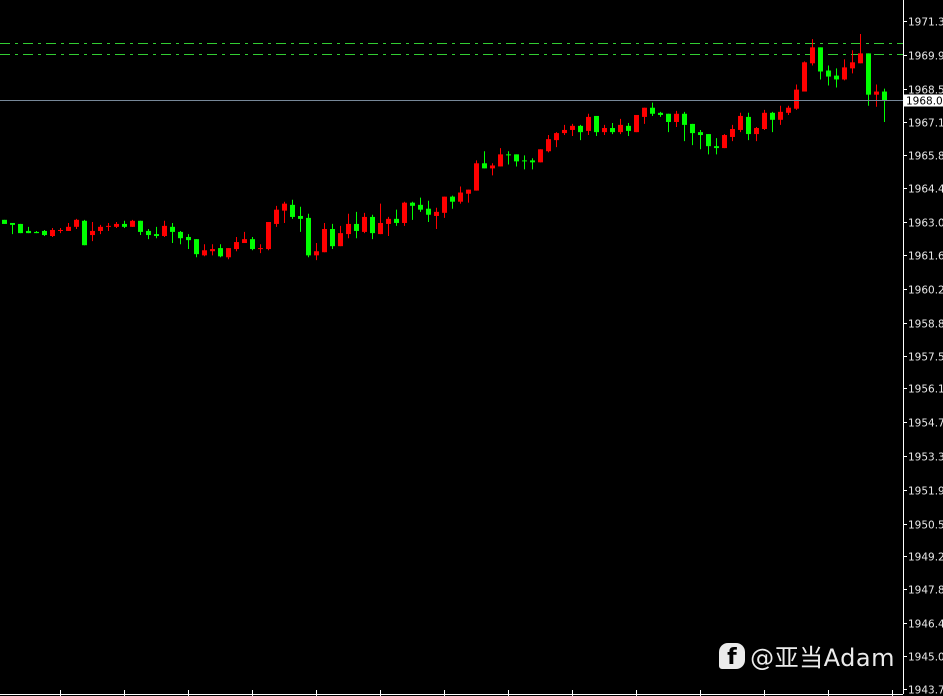  What do you see at coordinates (923, 100) in the screenshot?
I see `current-price-tag-bg` at bounding box center [923, 100].